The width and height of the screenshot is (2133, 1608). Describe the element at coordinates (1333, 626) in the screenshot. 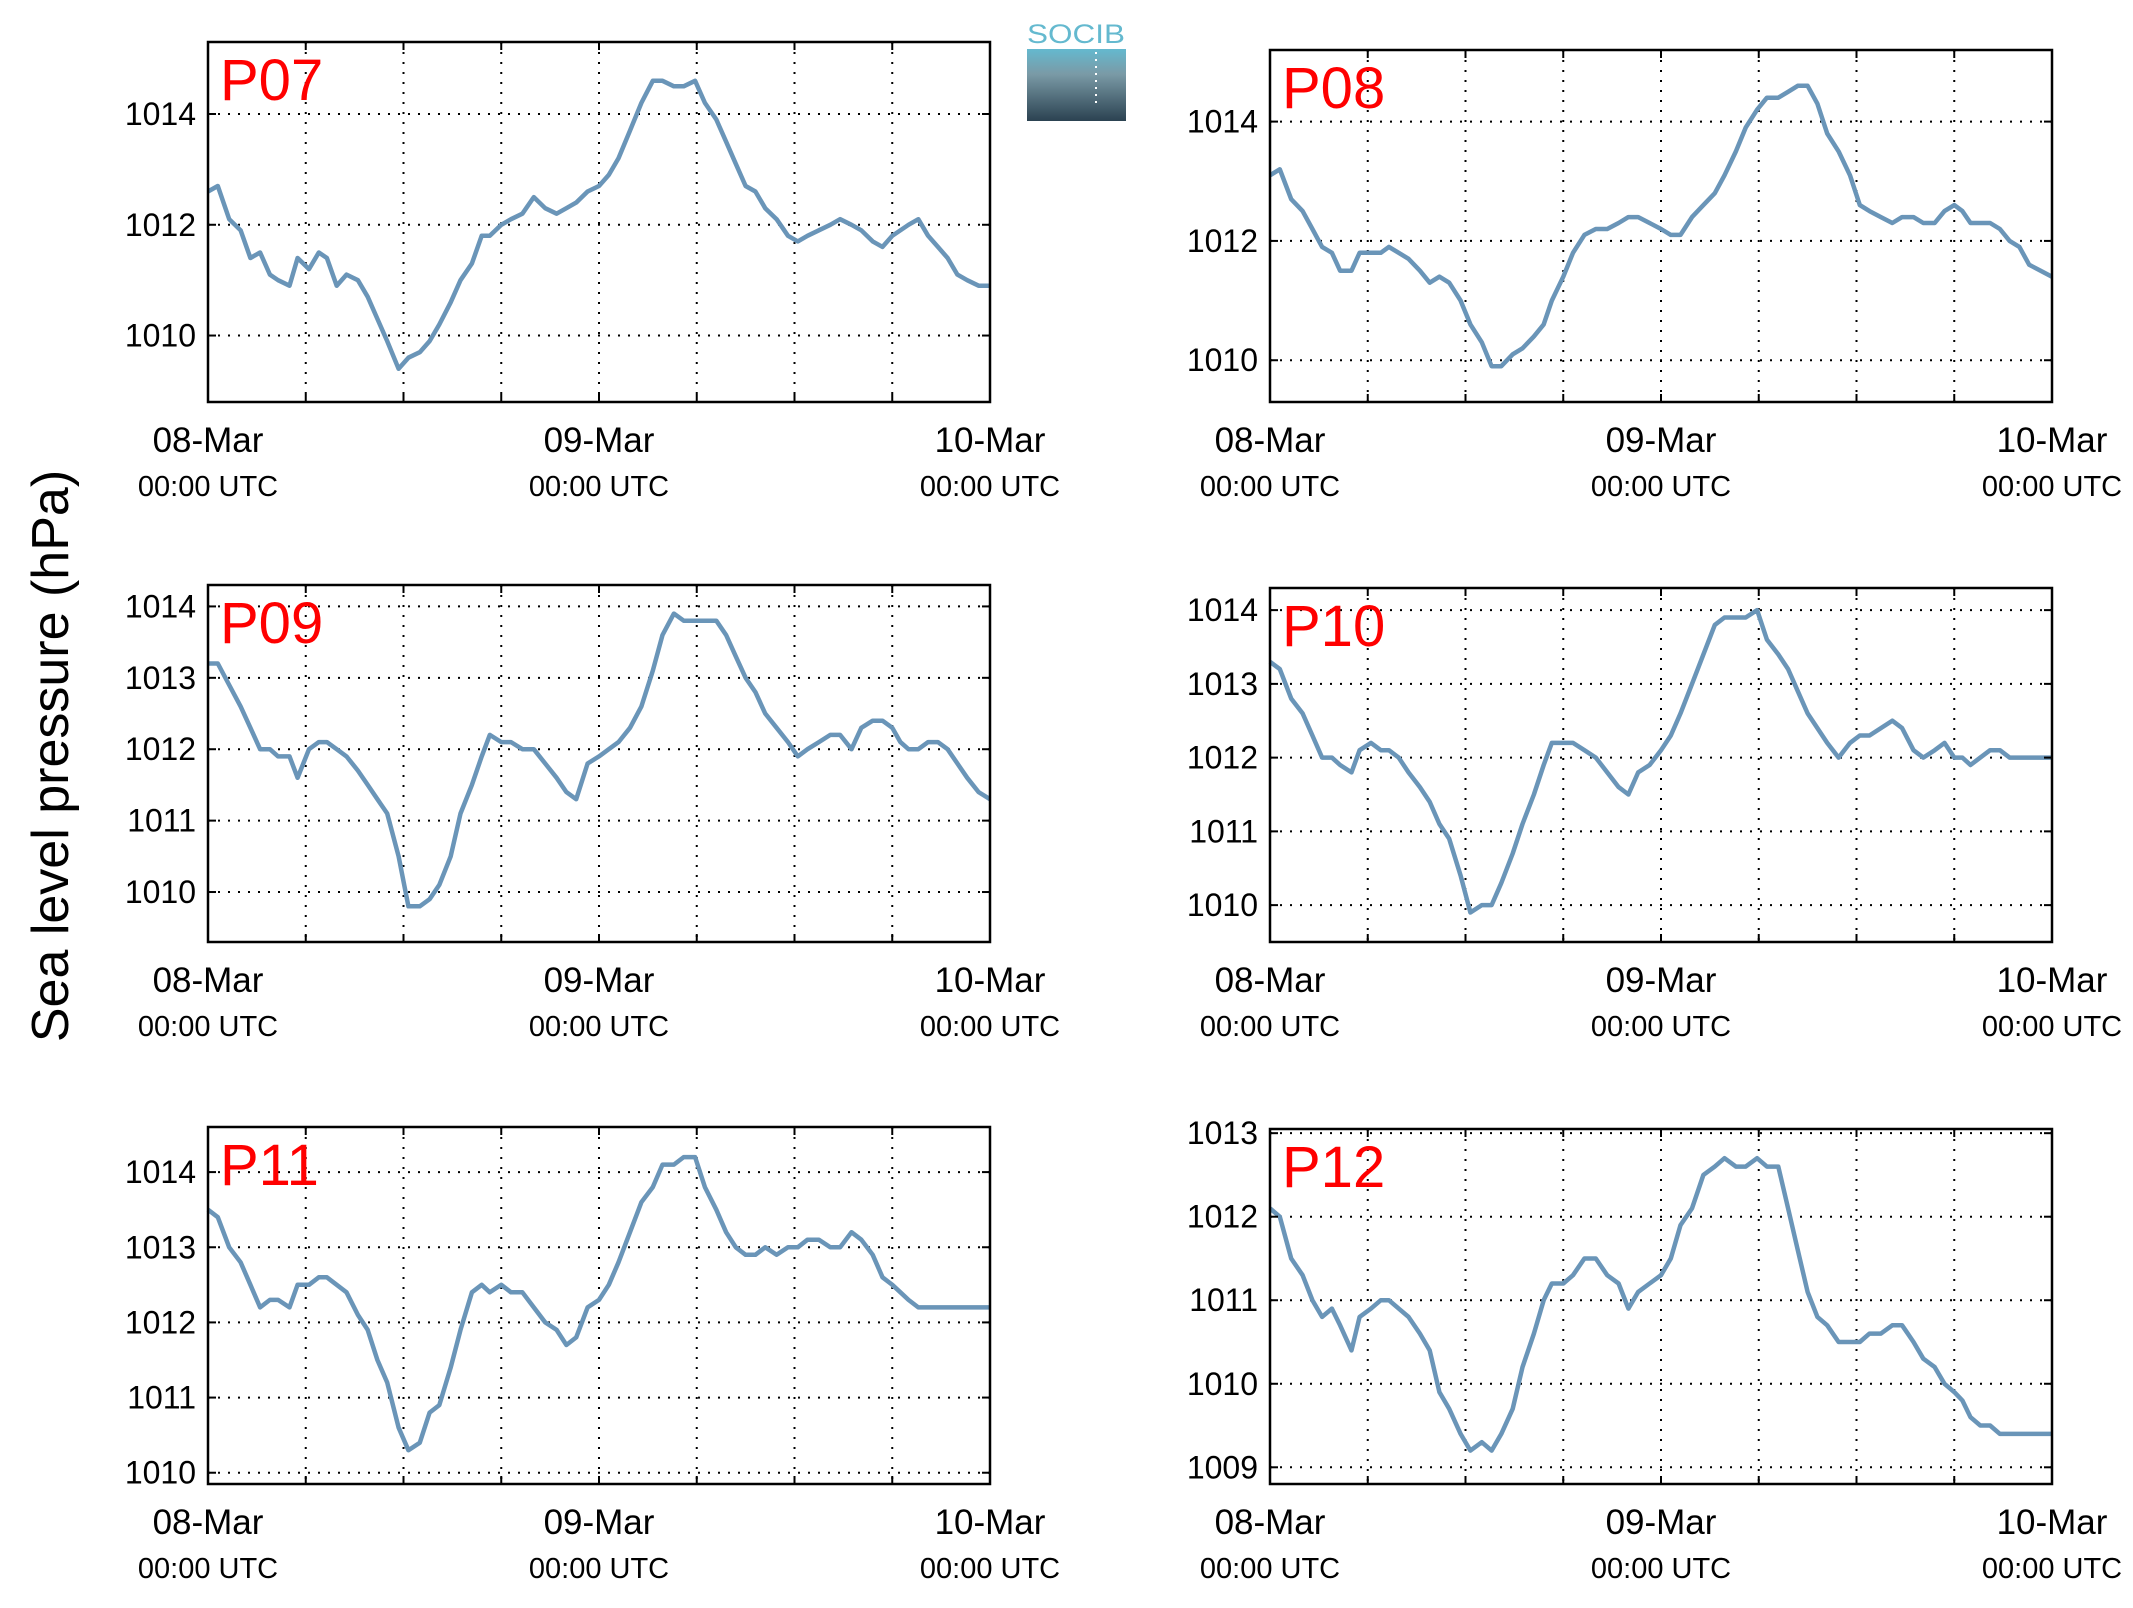

I see `panel-title: P10` at that location.